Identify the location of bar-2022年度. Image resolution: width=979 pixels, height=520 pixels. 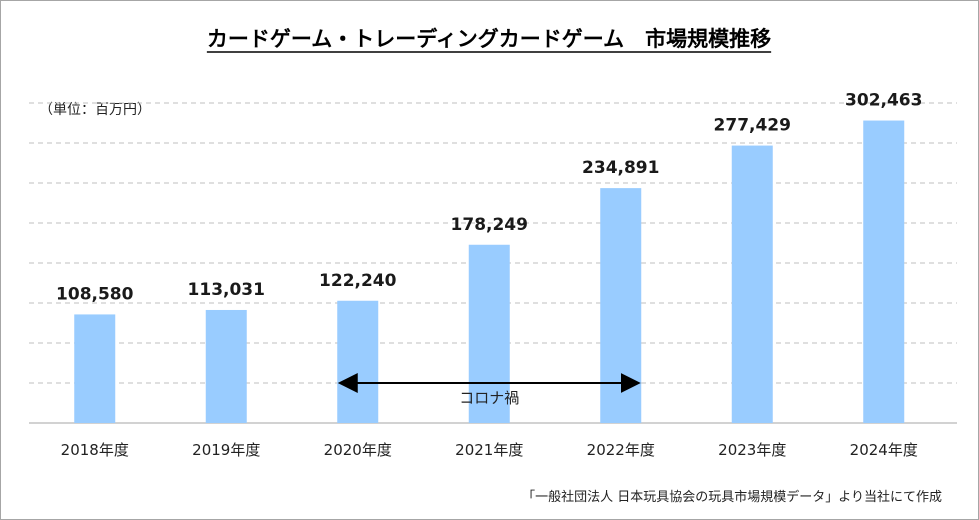
(621, 305).